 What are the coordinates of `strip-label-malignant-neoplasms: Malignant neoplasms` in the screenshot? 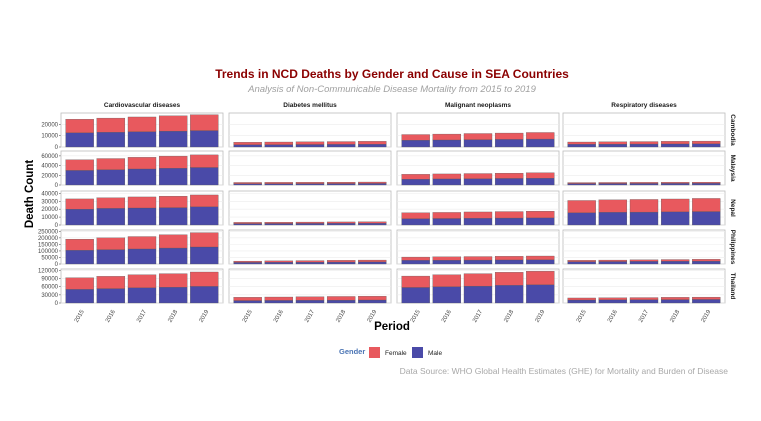 It's located at (478, 105).